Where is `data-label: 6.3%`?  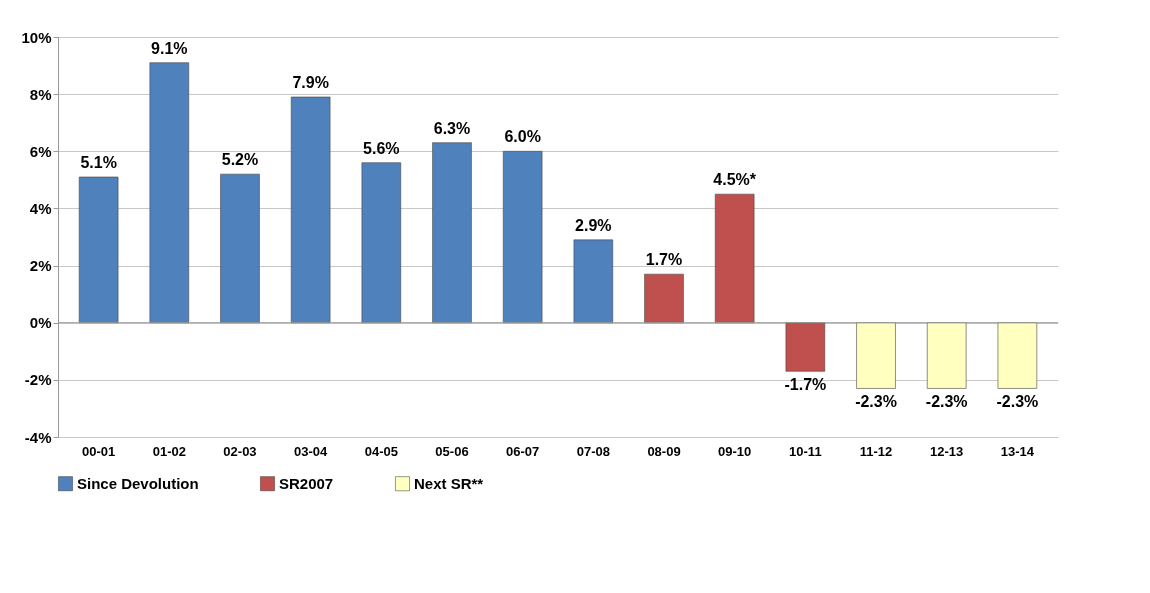
data-label: 6.3% is located at coordinates (452, 128).